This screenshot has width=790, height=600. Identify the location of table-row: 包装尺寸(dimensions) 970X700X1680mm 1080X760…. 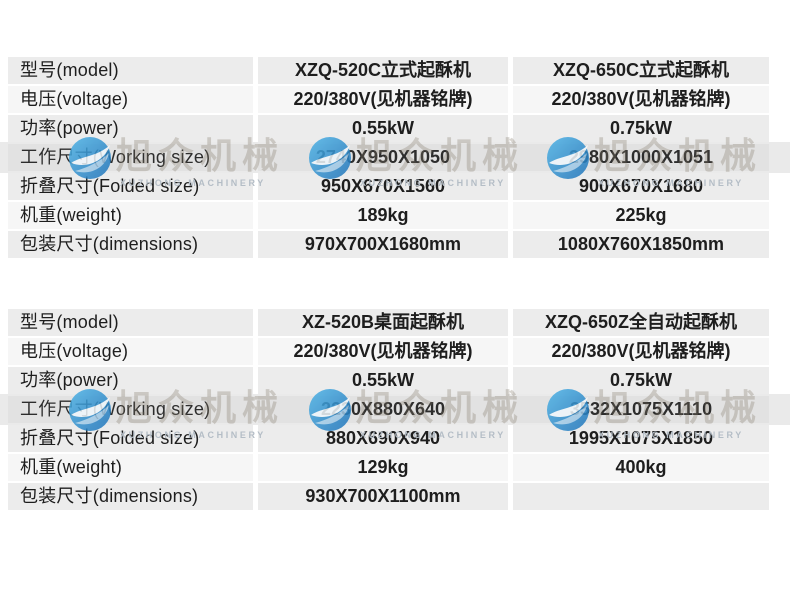
(388, 244).